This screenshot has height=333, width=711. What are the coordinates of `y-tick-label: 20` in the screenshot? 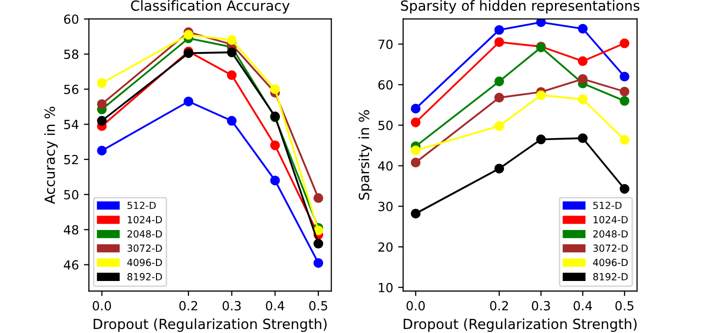 It's located at (385, 247).